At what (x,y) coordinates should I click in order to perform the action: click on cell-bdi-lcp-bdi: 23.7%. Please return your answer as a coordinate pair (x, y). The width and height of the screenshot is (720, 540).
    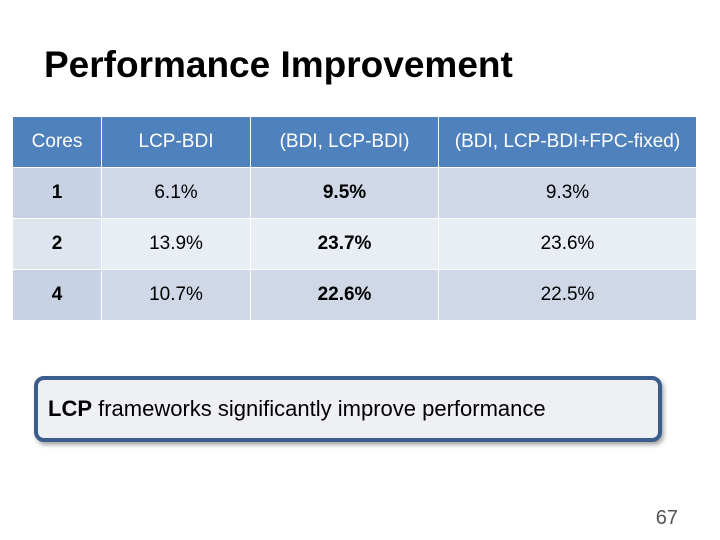
    Looking at the image, I should click on (344, 244).